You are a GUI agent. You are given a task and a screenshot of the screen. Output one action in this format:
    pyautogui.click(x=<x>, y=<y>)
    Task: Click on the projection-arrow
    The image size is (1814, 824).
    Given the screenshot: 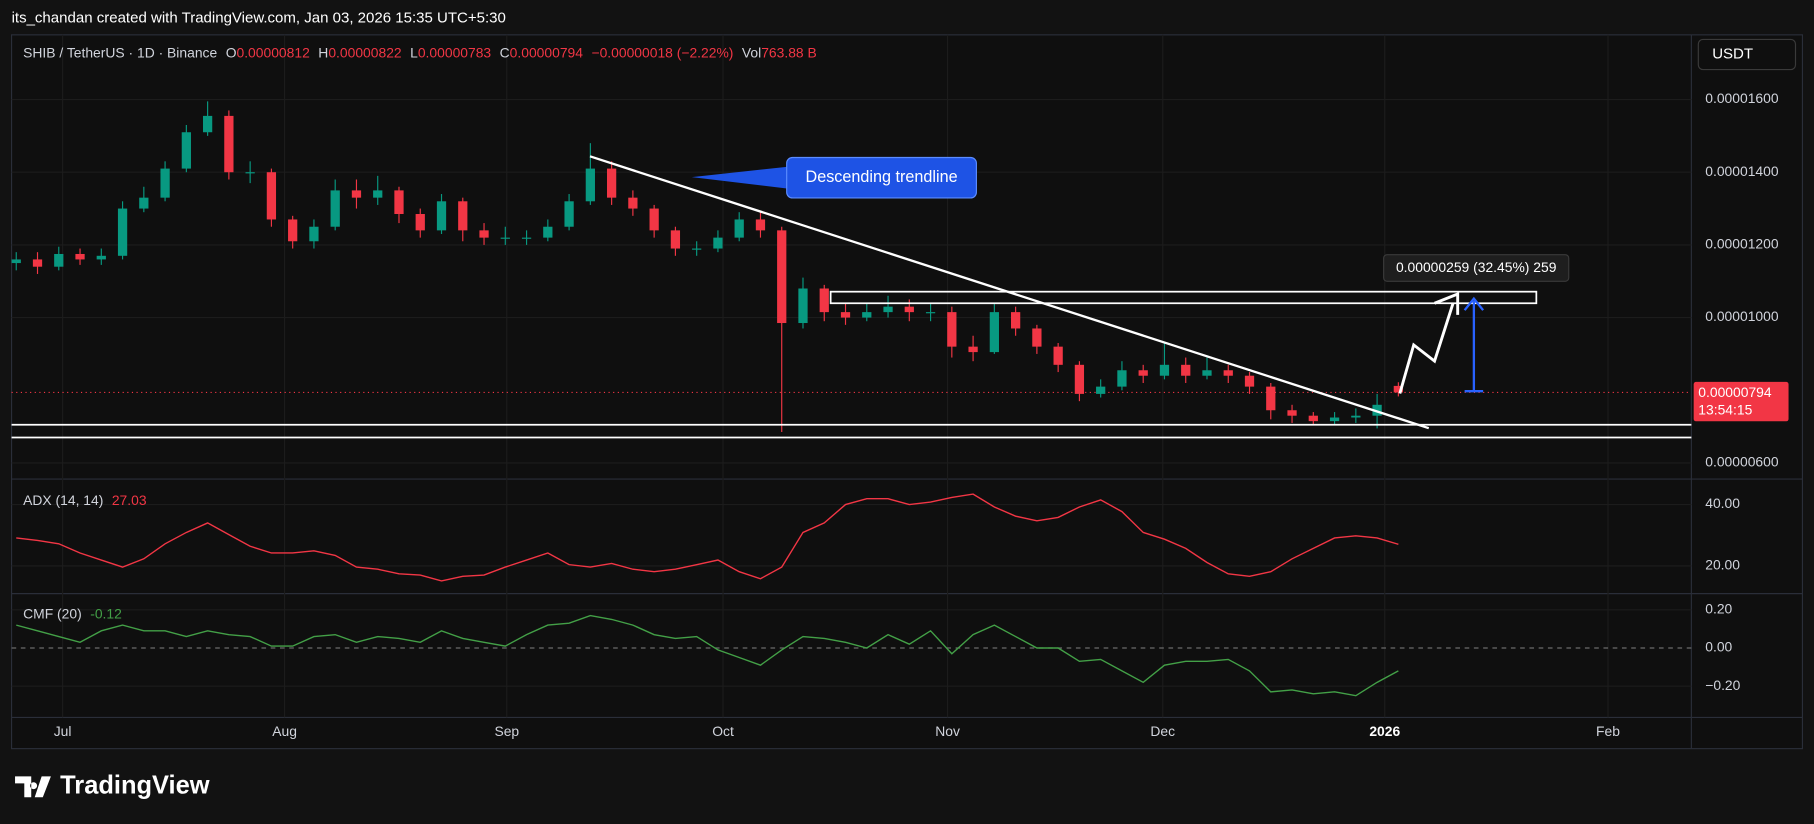 What is the action you would take?
    pyautogui.click(x=1426, y=348)
    